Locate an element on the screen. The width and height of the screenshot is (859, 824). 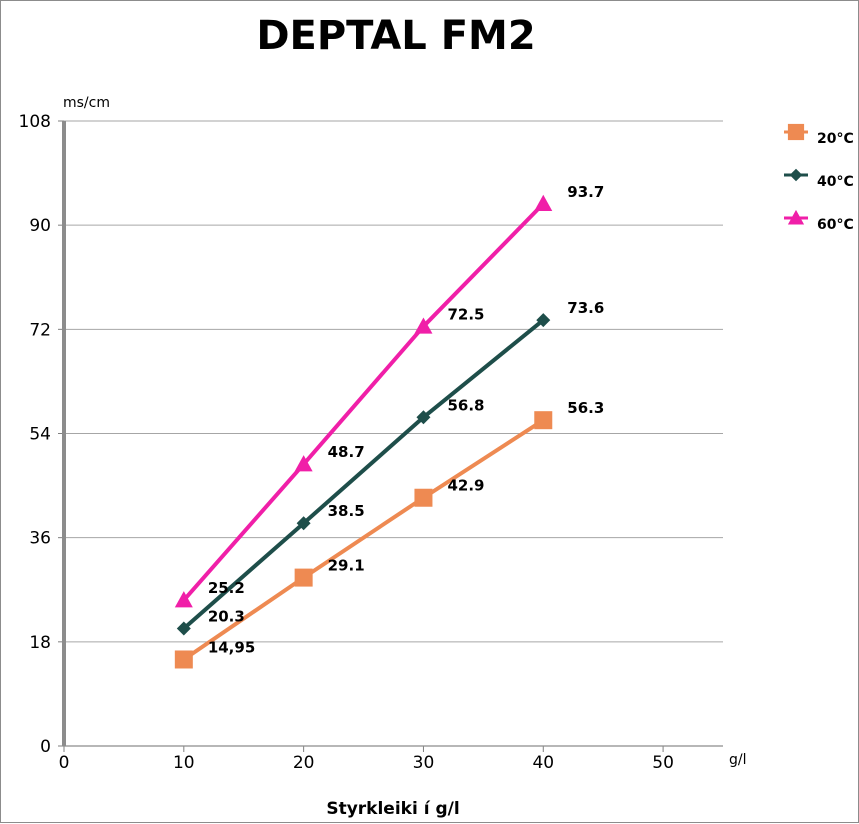
data-label: 72.5 is located at coordinates (465, 314).